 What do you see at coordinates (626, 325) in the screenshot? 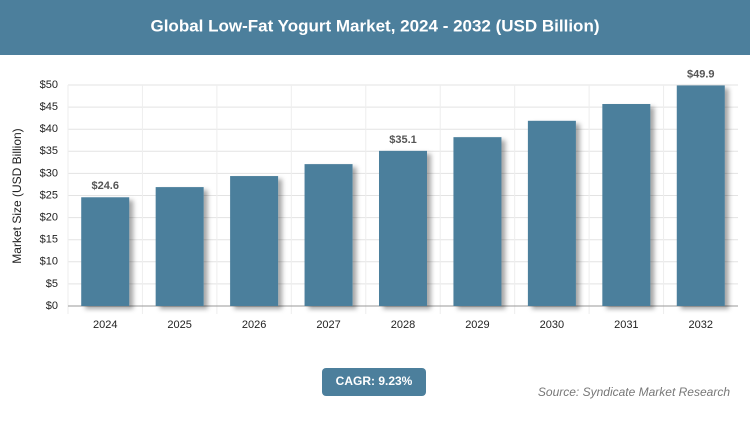
I see `x-tick-label: 2031` at bounding box center [626, 325].